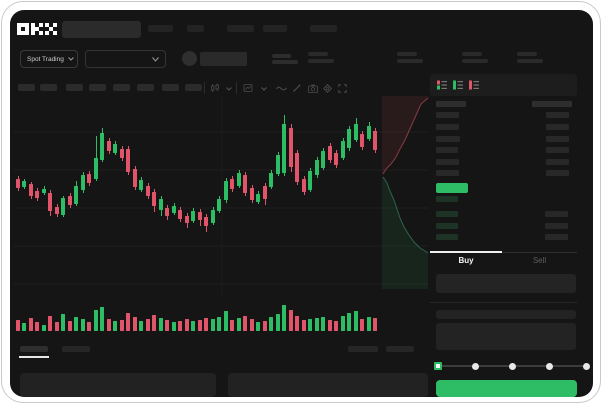 The width and height of the screenshot is (603, 405). I want to click on orderbook-header-price, so click(451, 104).